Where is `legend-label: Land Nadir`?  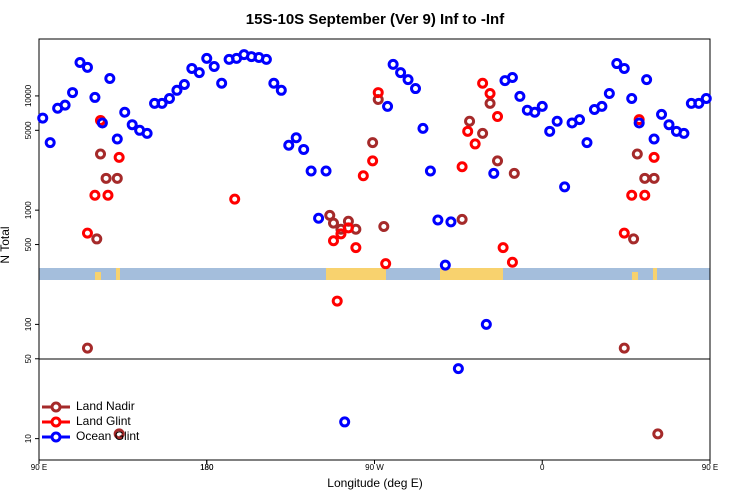 legend-label: Land Nadir is located at coordinates (105, 406).